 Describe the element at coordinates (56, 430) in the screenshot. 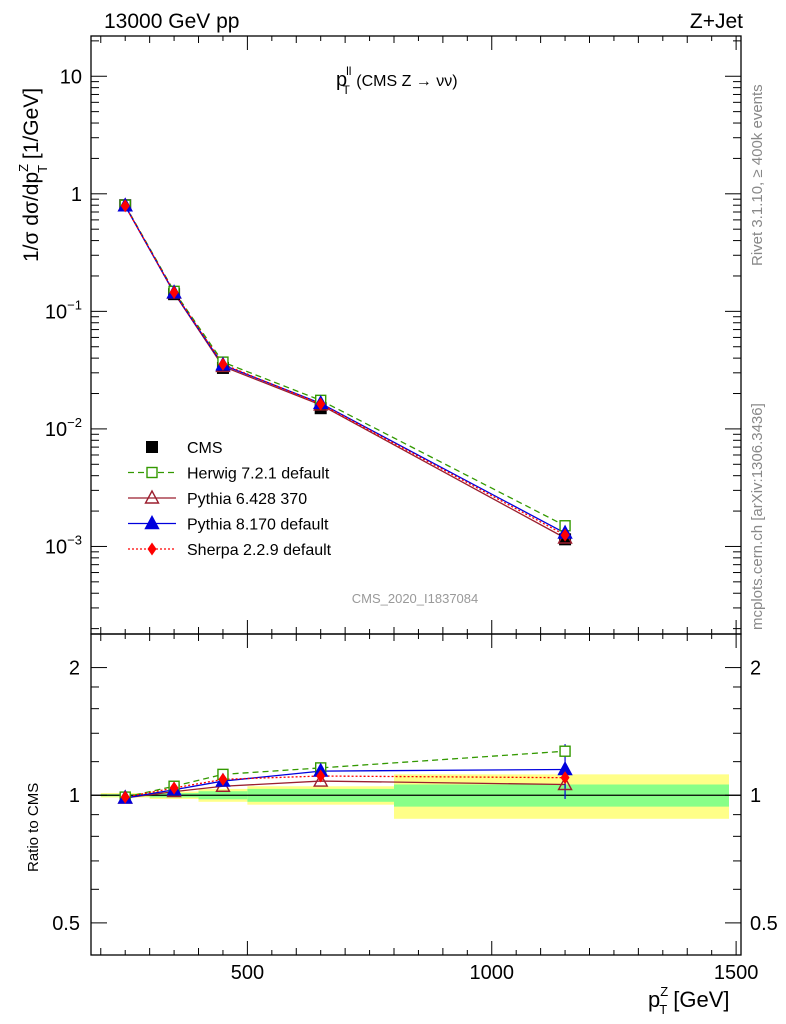

I see `main-y-tick-base-3: 10` at that location.